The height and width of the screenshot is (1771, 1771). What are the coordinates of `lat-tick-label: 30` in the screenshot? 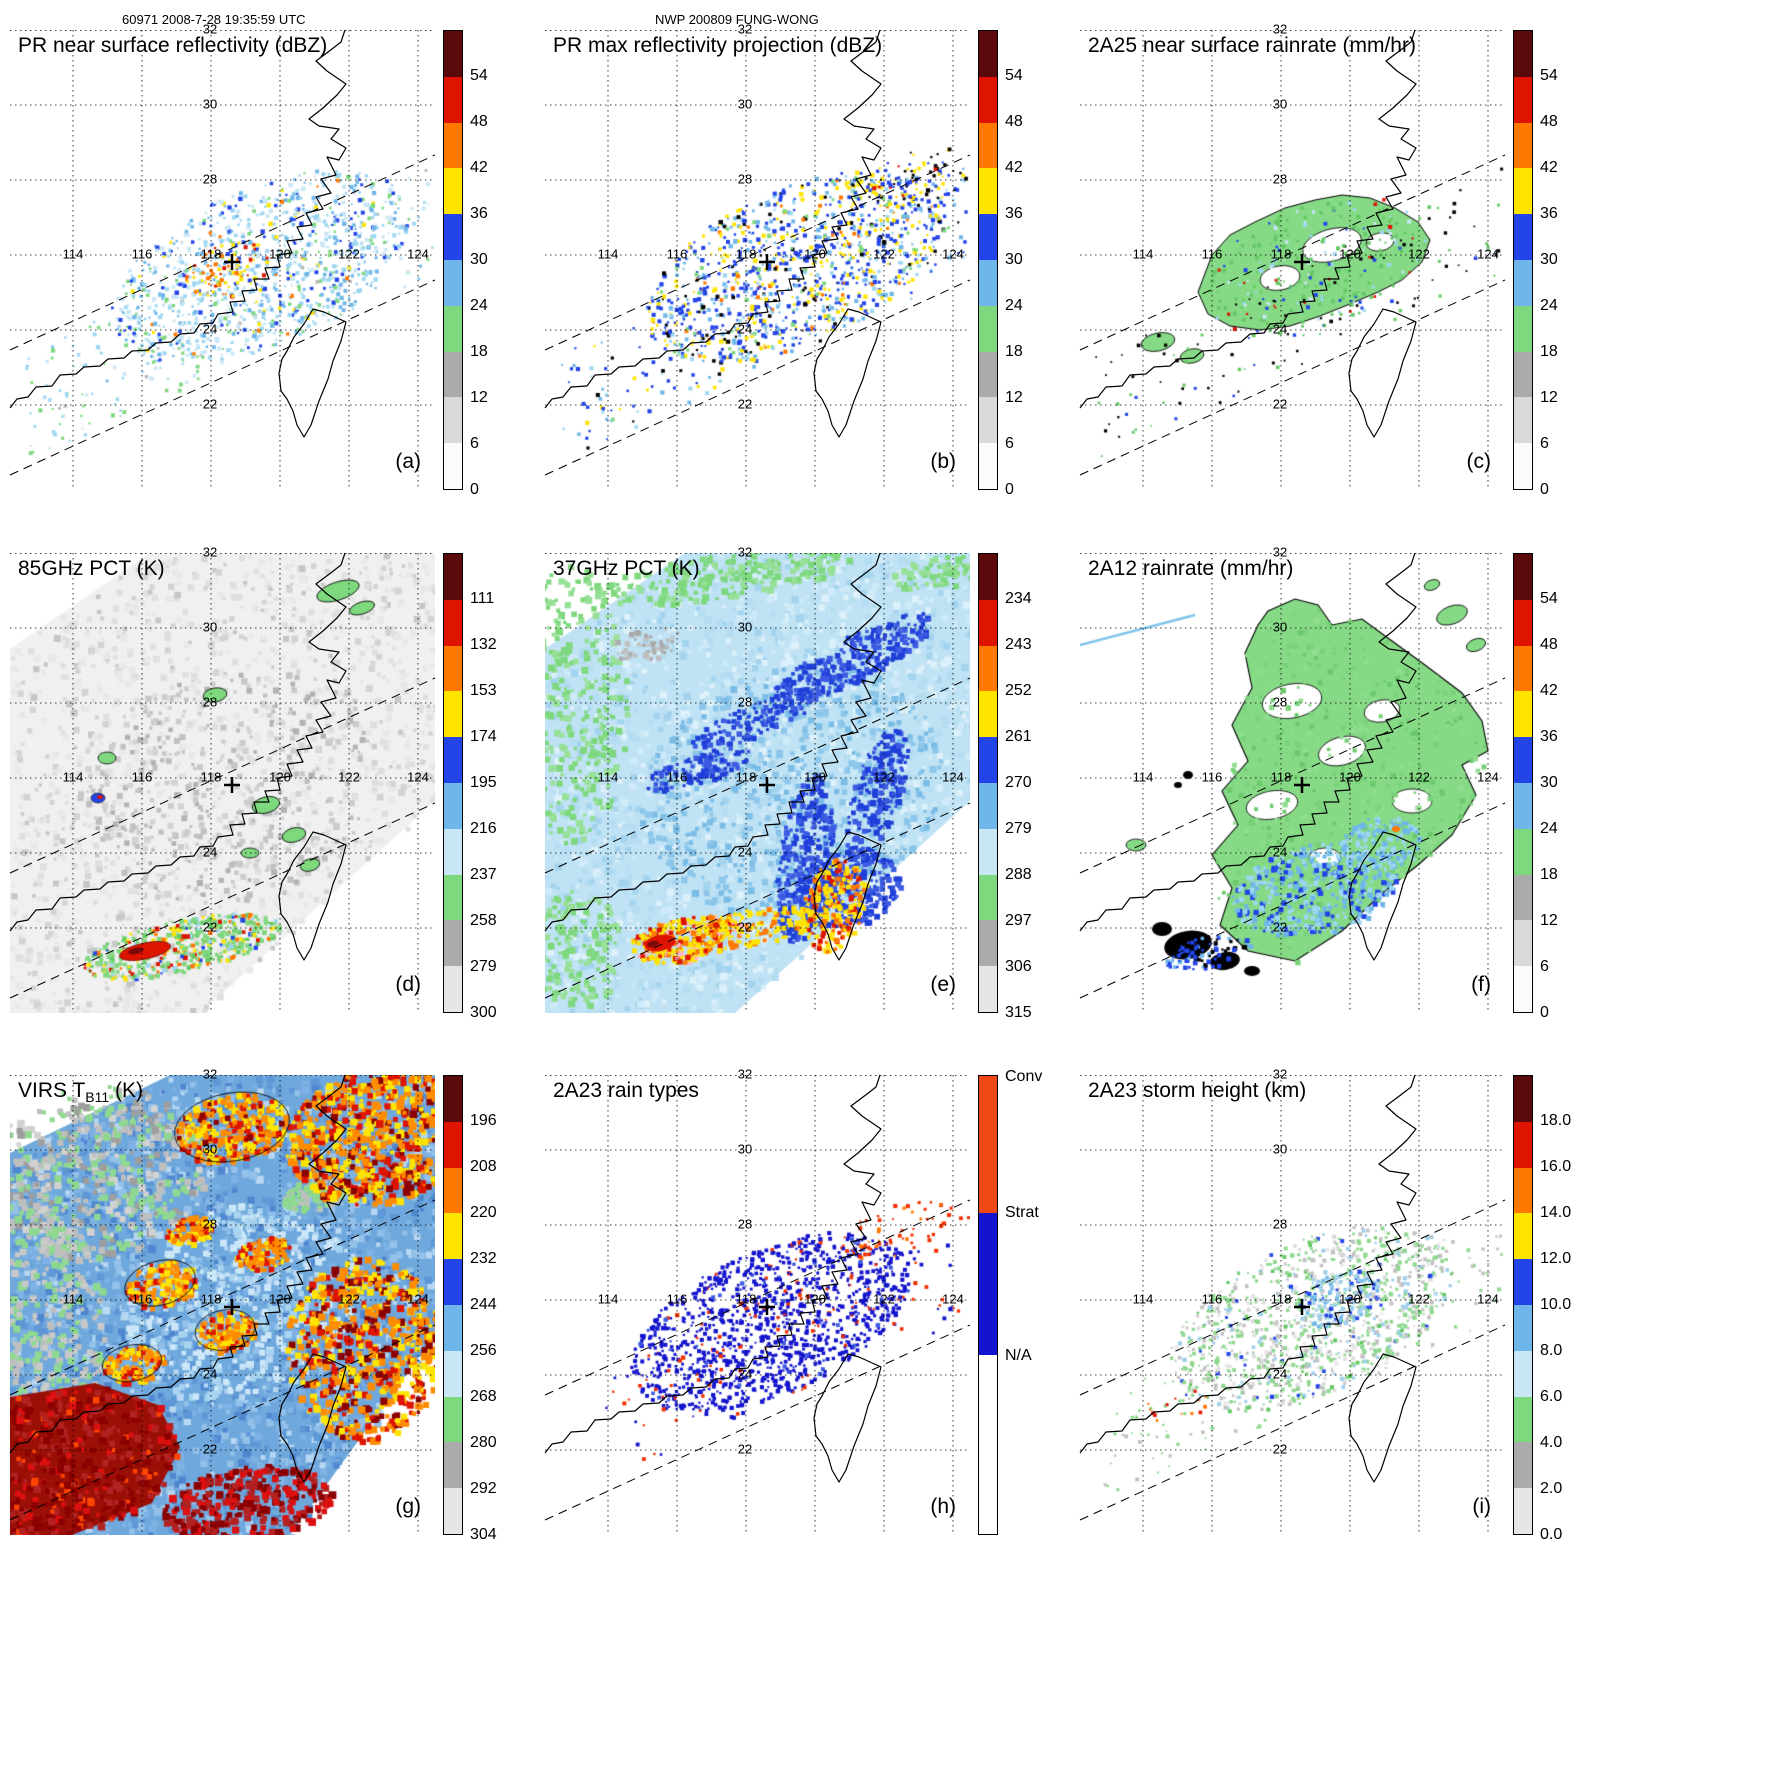 It's located at (210, 1148).